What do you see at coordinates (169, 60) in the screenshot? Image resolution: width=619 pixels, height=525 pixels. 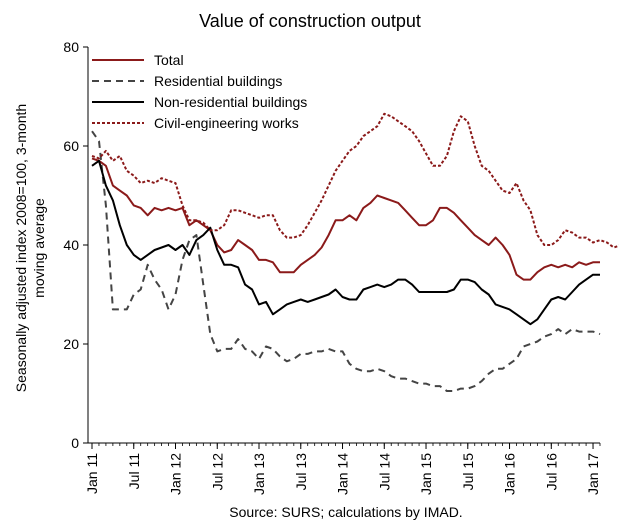 I see `legend-label-0: Total` at bounding box center [169, 60].